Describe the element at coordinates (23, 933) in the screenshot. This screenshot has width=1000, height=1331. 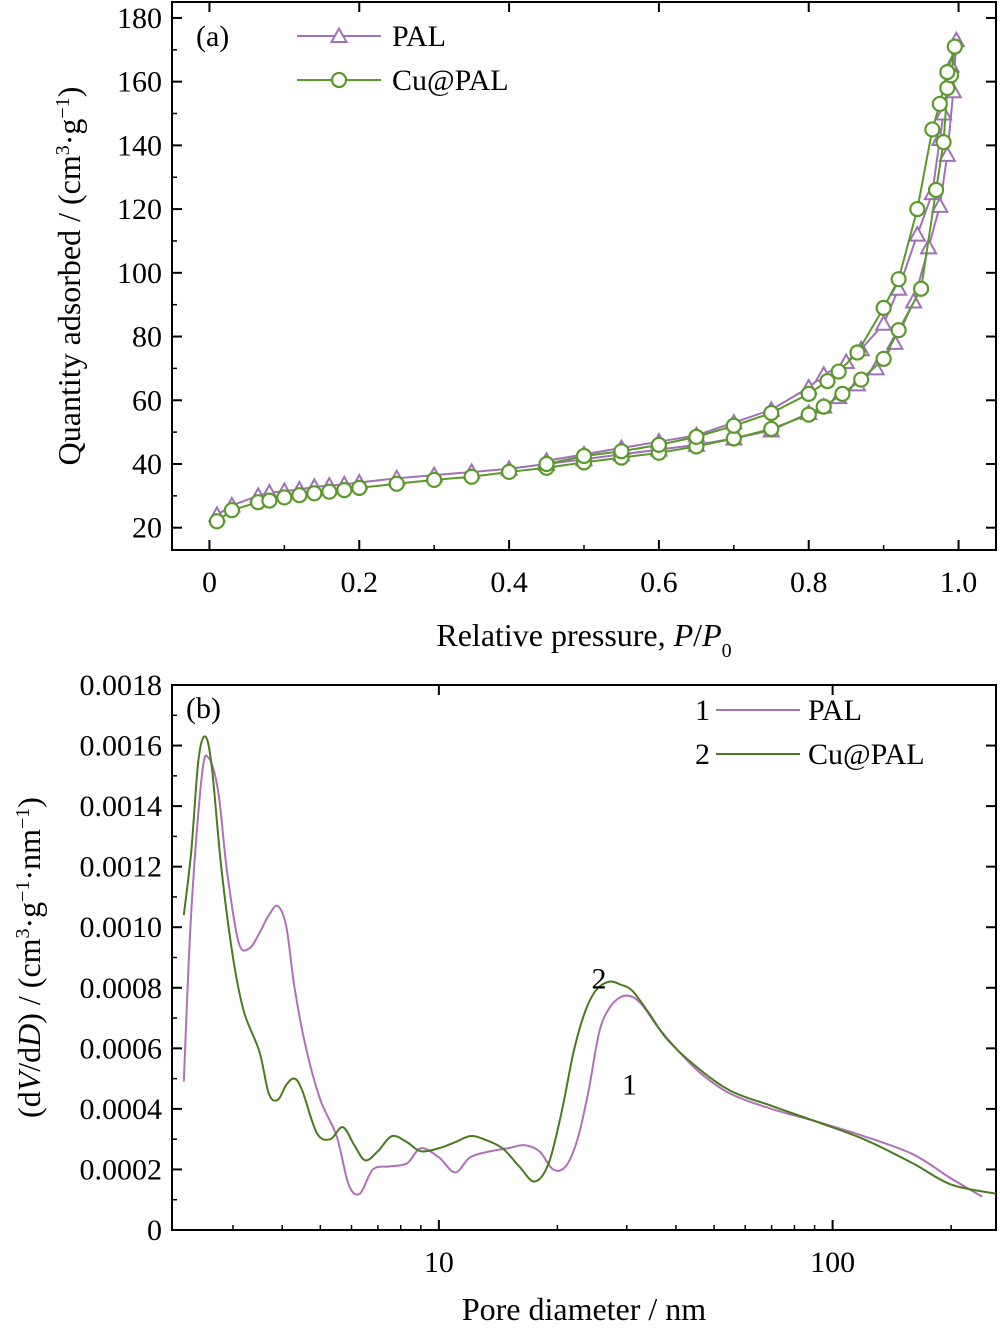
I see `chart_data.1.ylabel_parts-part: 3` at that location.